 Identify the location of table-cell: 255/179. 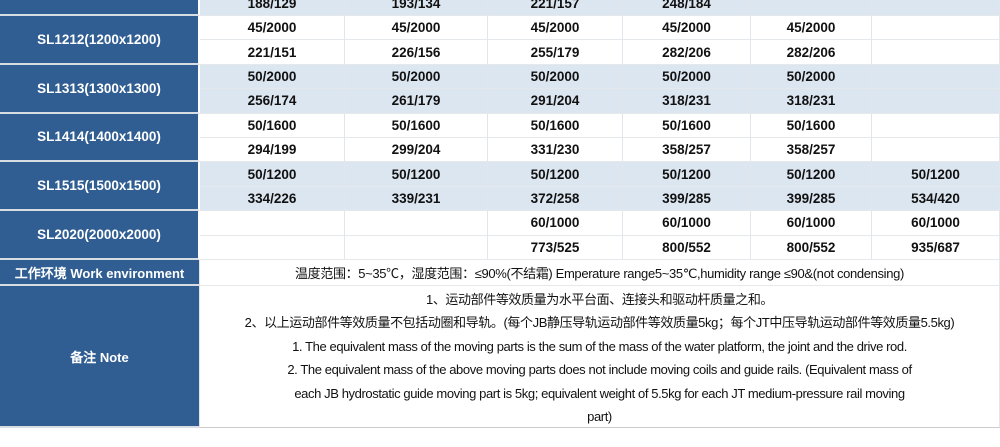
(555, 52).